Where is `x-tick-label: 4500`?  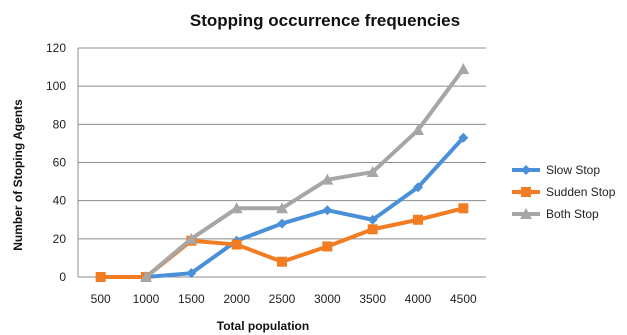
x-tick-label: 4500 is located at coordinates (463, 299).